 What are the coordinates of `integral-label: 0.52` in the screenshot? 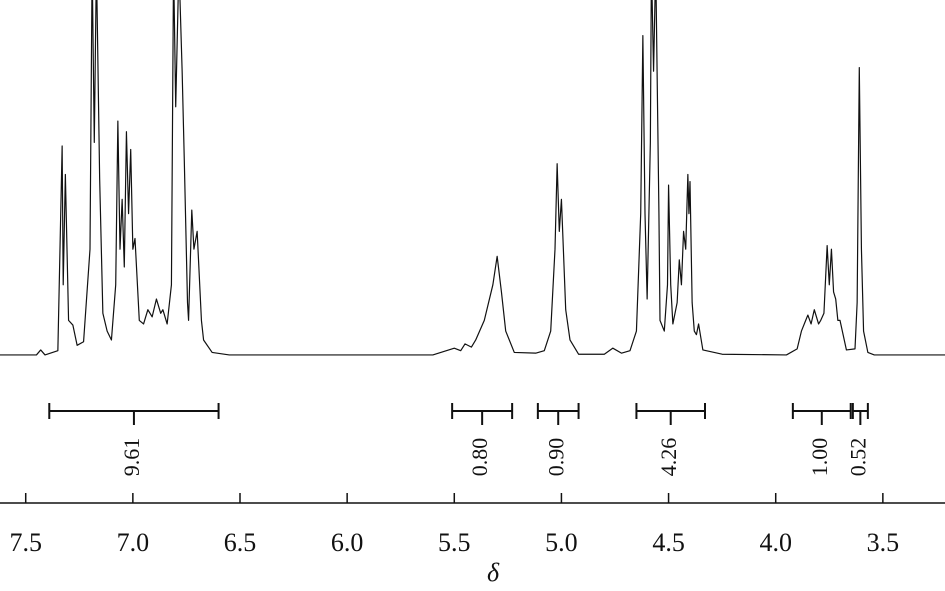 It's located at (857, 457).